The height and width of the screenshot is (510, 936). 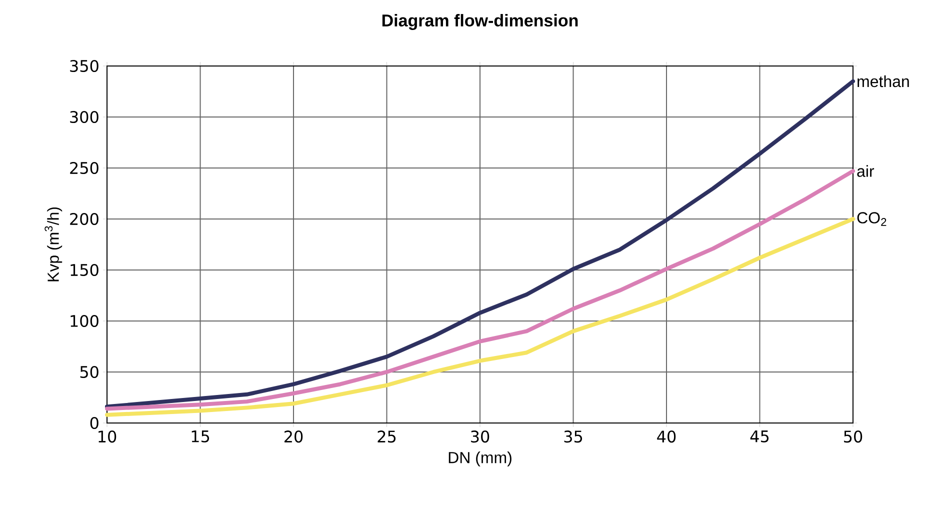 What do you see at coordinates (387, 436) in the screenshot?
I see `x-tick-label: 25` at bounding box center [387, 436].